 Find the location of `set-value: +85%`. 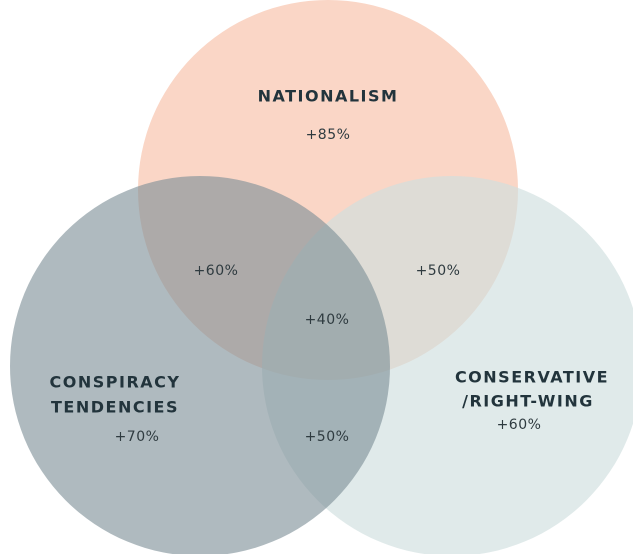

set-value: +85% is located at coordinates (328, 135).